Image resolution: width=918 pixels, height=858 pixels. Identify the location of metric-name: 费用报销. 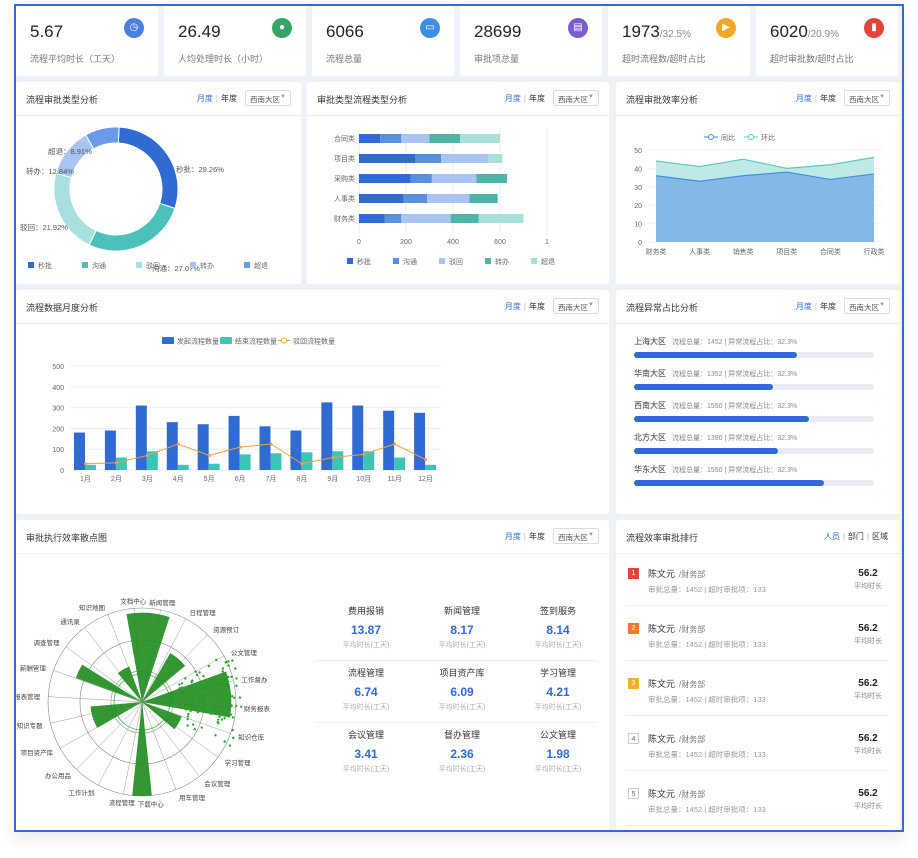
(365, 611).